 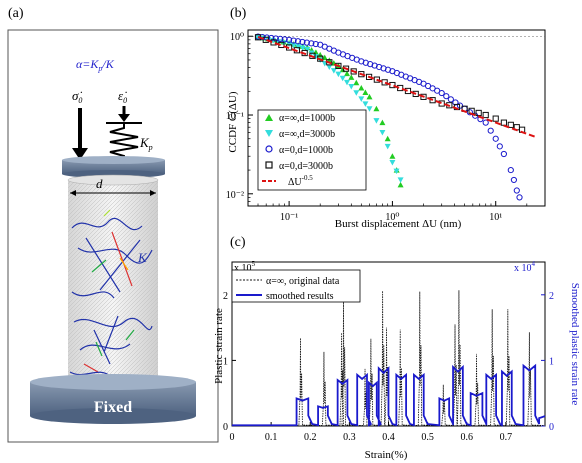 What do you see at coordinates (296, 286) in the screenshot?
I see `strain-legend: α=∞, original data smoothed results` at bounding box center [296, 286].